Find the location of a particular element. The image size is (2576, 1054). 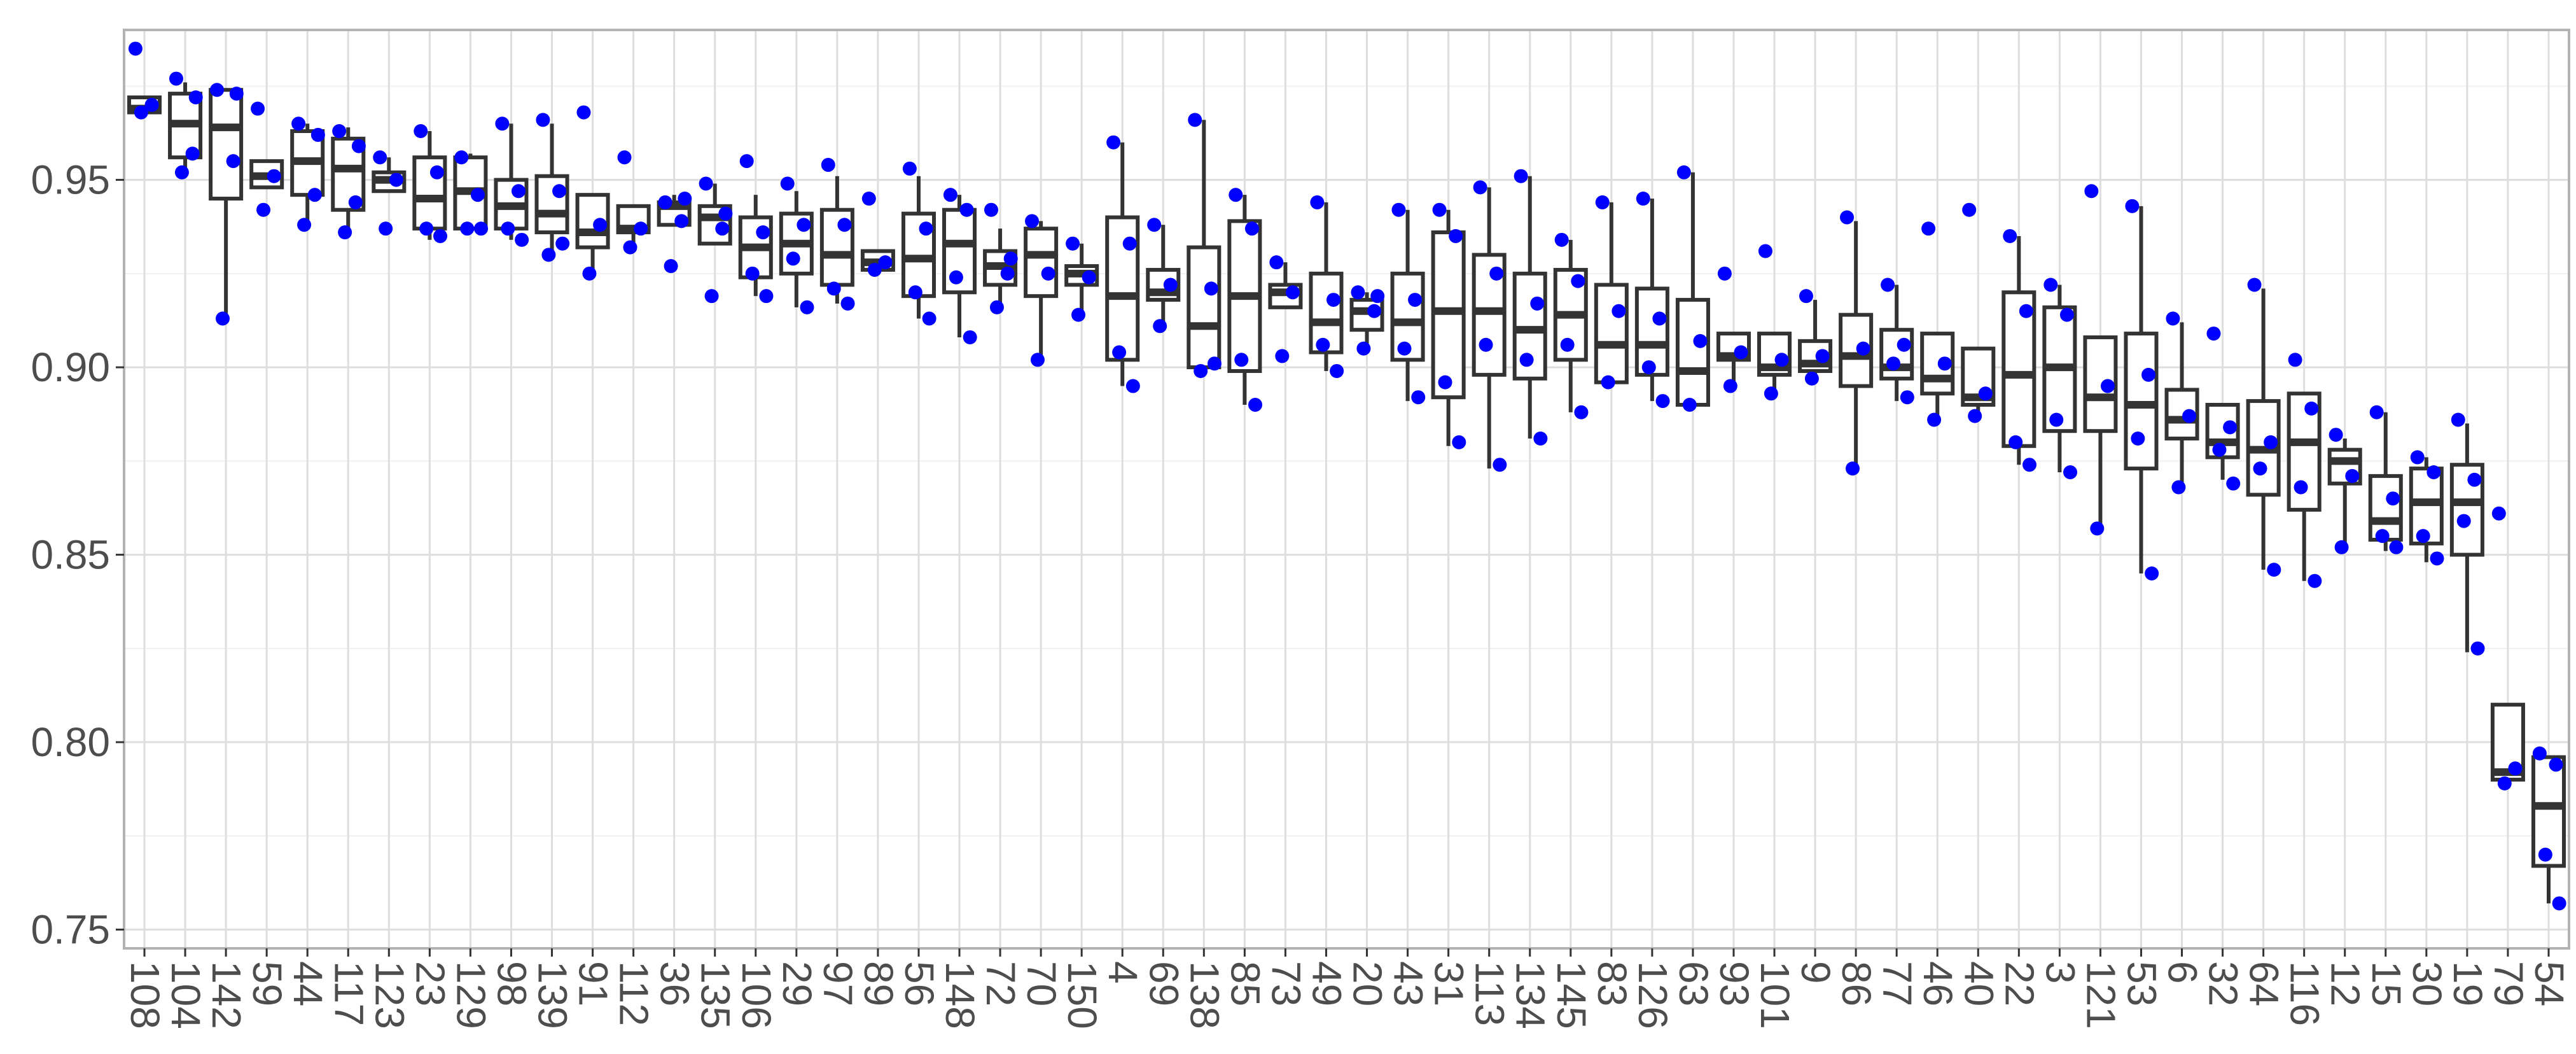

x-tick-label: 145 is located at coordinates (1571, 995).